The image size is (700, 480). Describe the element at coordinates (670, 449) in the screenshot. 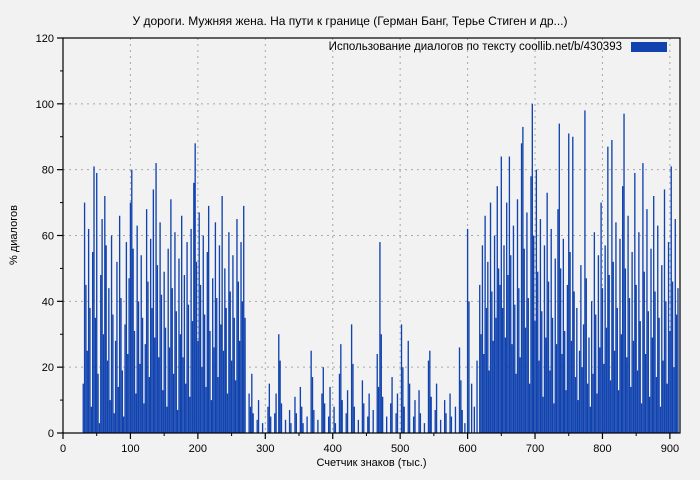

I see `x-tick-label: 900` at that location.